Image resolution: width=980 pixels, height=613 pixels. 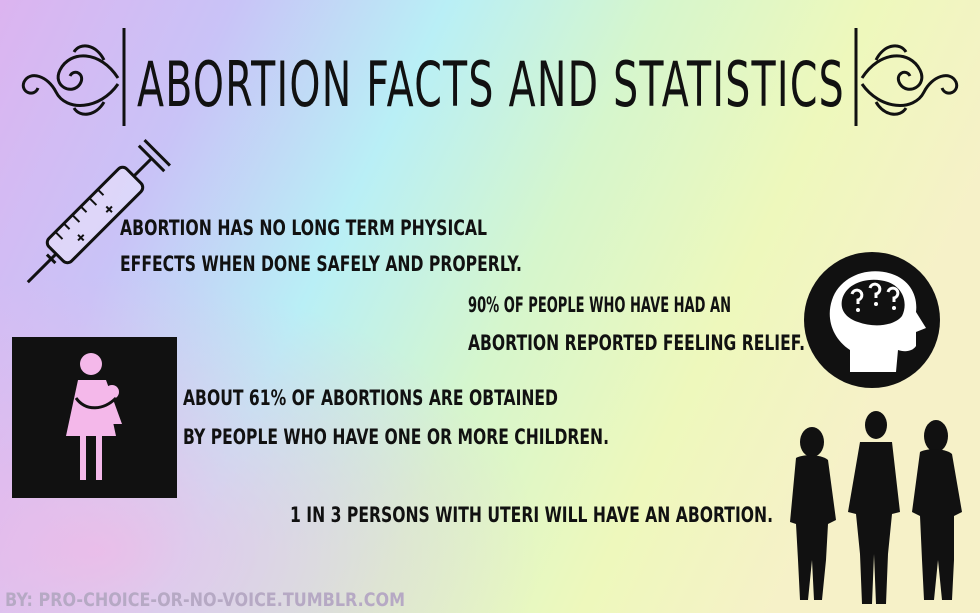 I want to click on fact-line: BY PEOPLE WHO HAVE ONE OR MORE CHILDREN., so click(x=396, y=437).